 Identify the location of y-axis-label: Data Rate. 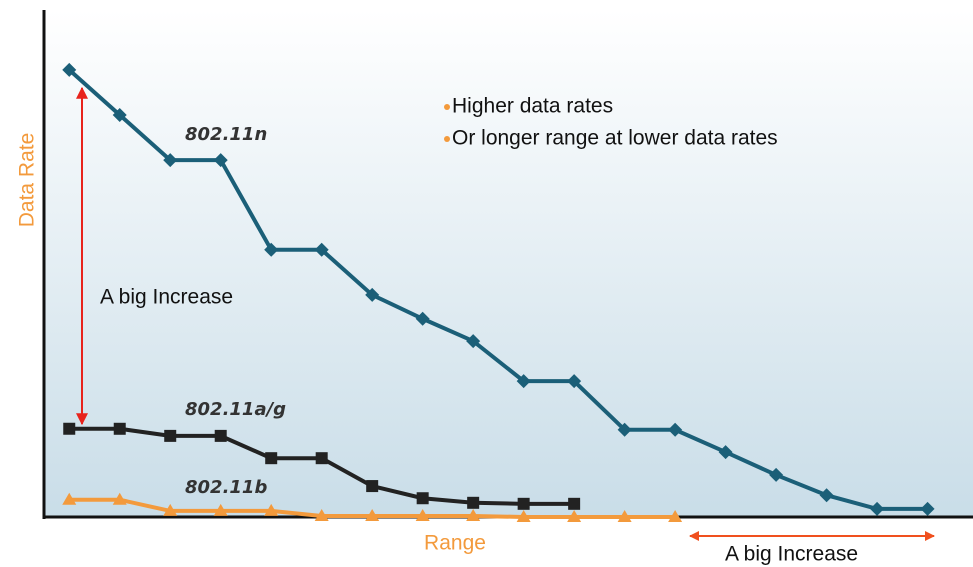
(27, 180).